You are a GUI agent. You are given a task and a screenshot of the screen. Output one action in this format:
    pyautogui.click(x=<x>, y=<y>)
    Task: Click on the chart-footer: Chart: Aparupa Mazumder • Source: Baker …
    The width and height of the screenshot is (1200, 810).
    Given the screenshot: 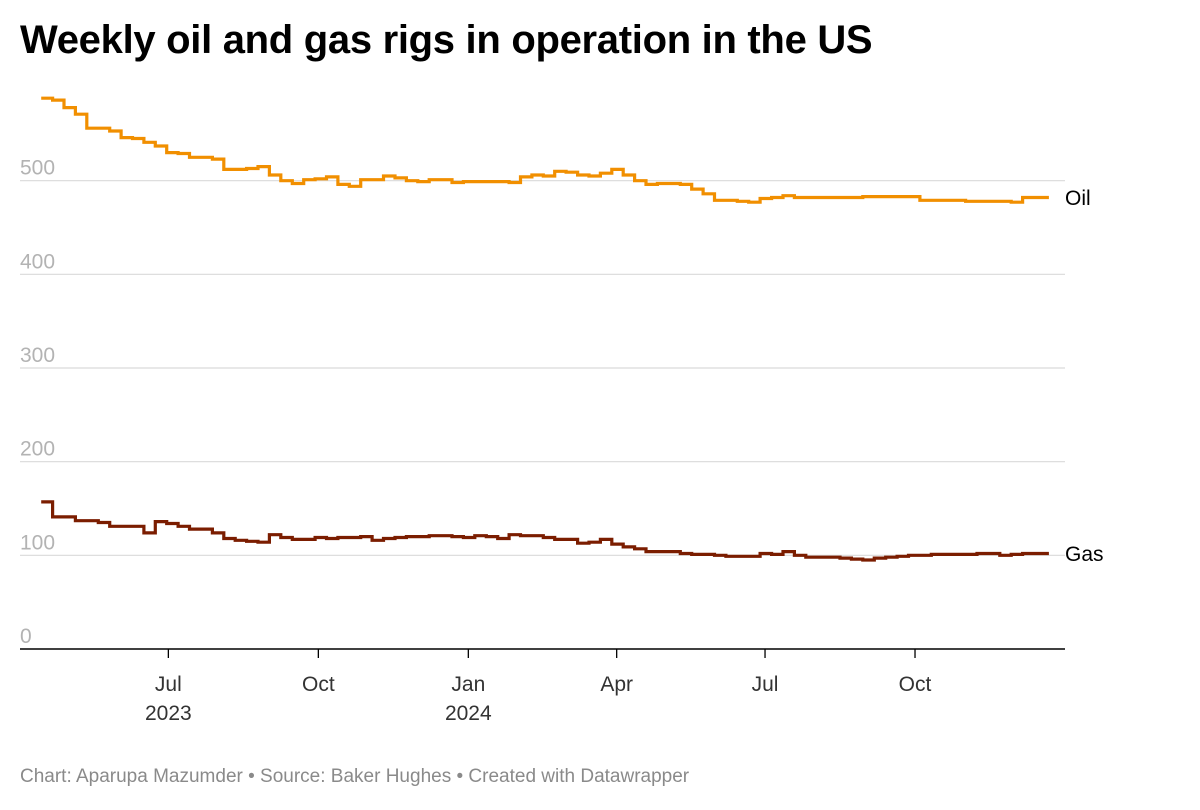 What is the action you would take?
    pyautogui.click(x=355, y=776)
    